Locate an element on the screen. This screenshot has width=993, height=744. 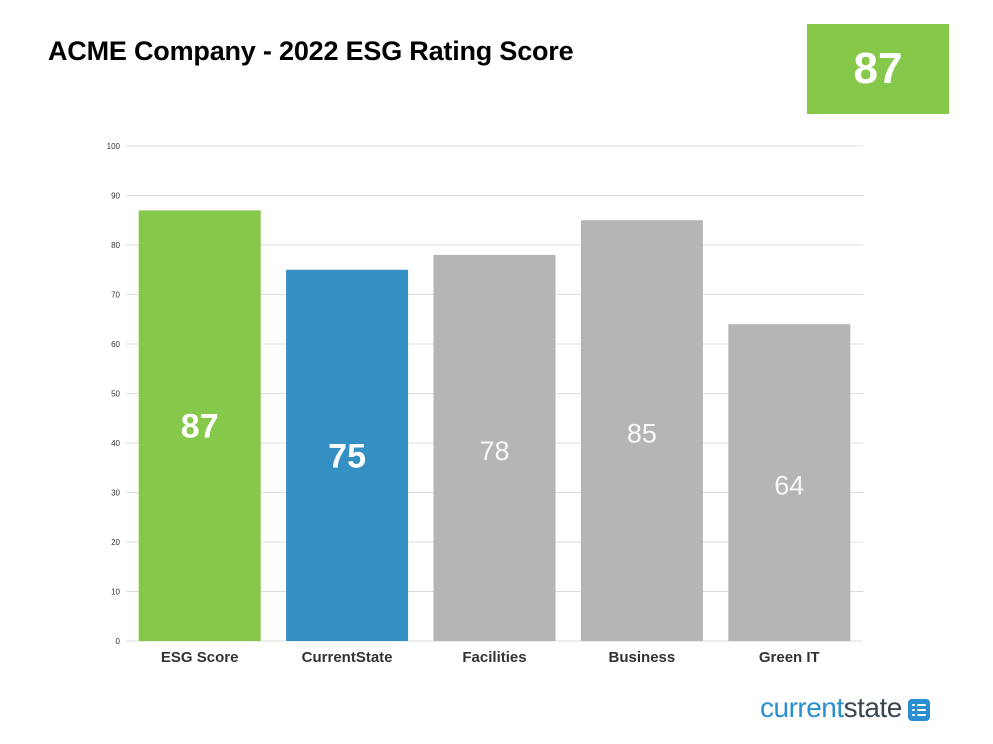
currentstate-logo: currentstate is located at coordinates (845, 708).